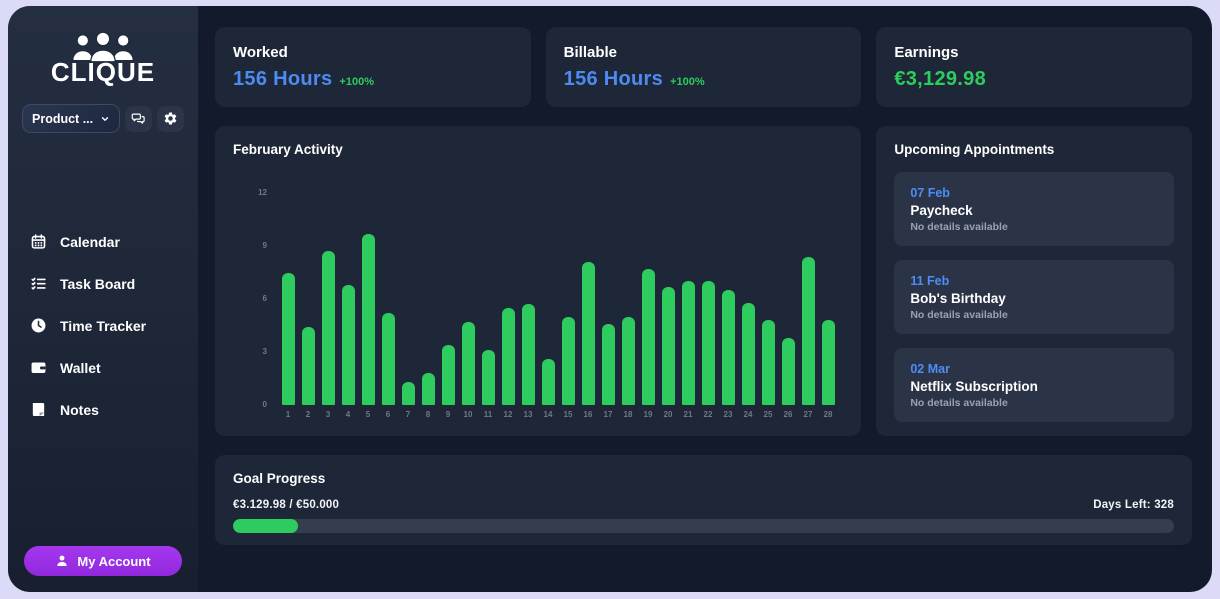  What do you see at coordinates (608, 414) in the screenshot?
I see `x-tick-label: 17` at bounding box center [608, 414].